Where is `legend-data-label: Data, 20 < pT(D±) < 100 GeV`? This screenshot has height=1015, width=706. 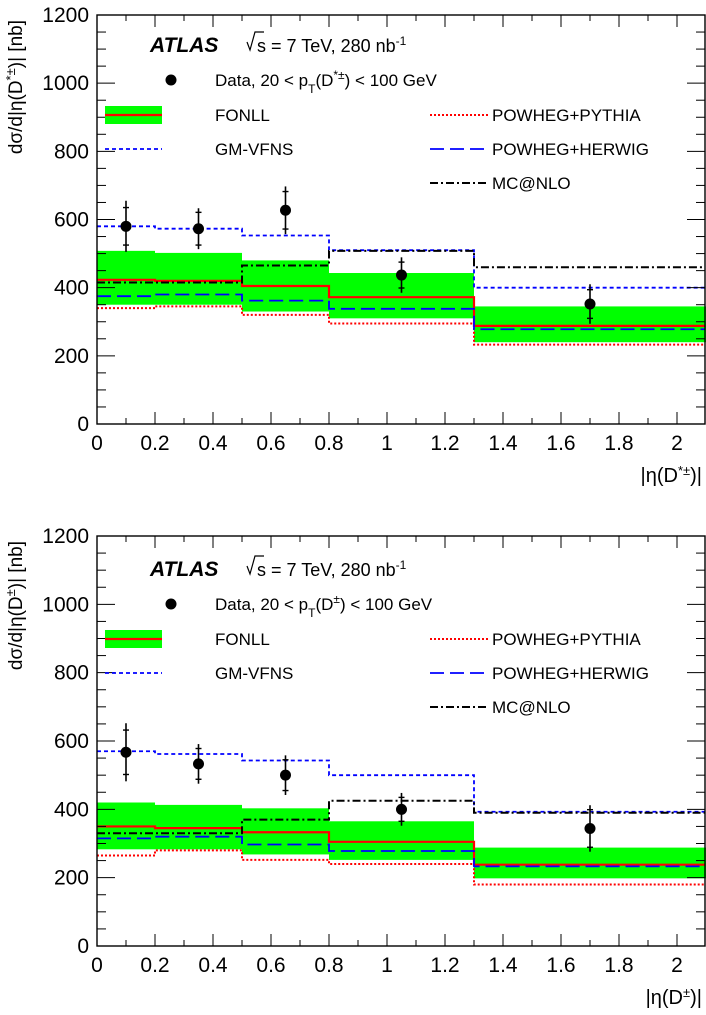 legend-data-label: Data, 20 < pT(D±) < 100 GeV is located at coordinates (324, 606).